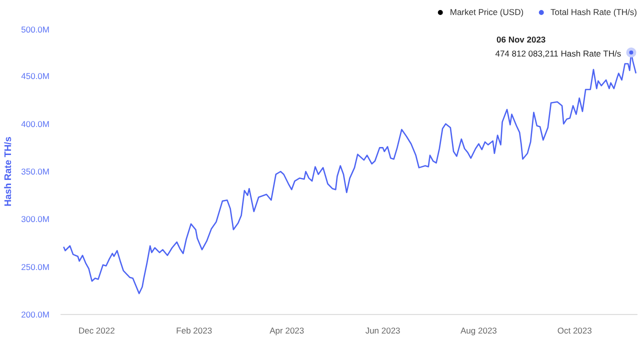 The image size is (640, 338). Describe the element at coordinates (479, 331) in the screenshot. I see `x-tick-label: Aug 2023` at that location.